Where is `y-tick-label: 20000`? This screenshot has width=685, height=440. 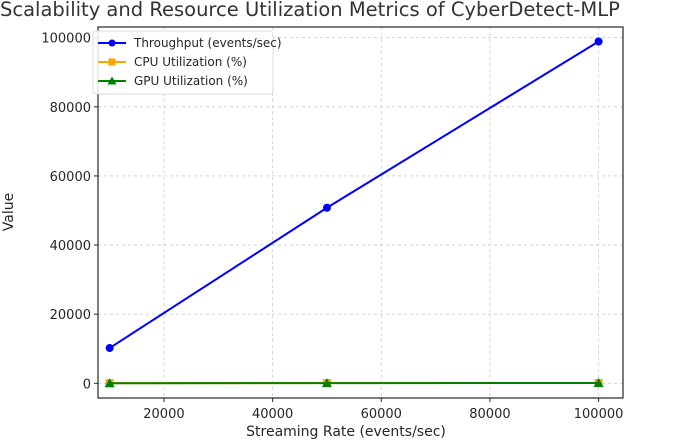 y-tick-label: 20000 is located at coordinates (70, 315).